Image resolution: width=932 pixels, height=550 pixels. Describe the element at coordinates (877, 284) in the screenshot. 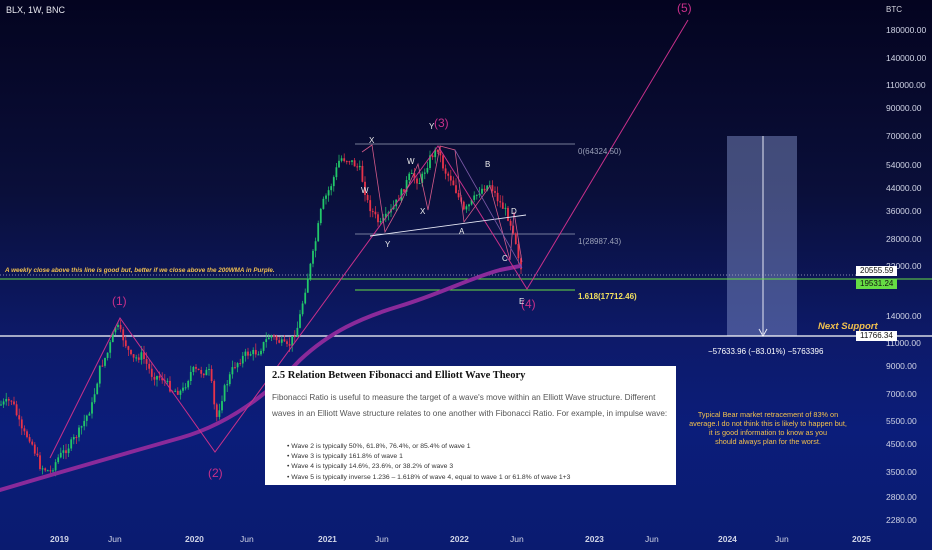

I see `price-tag: 19531.24` at that location.